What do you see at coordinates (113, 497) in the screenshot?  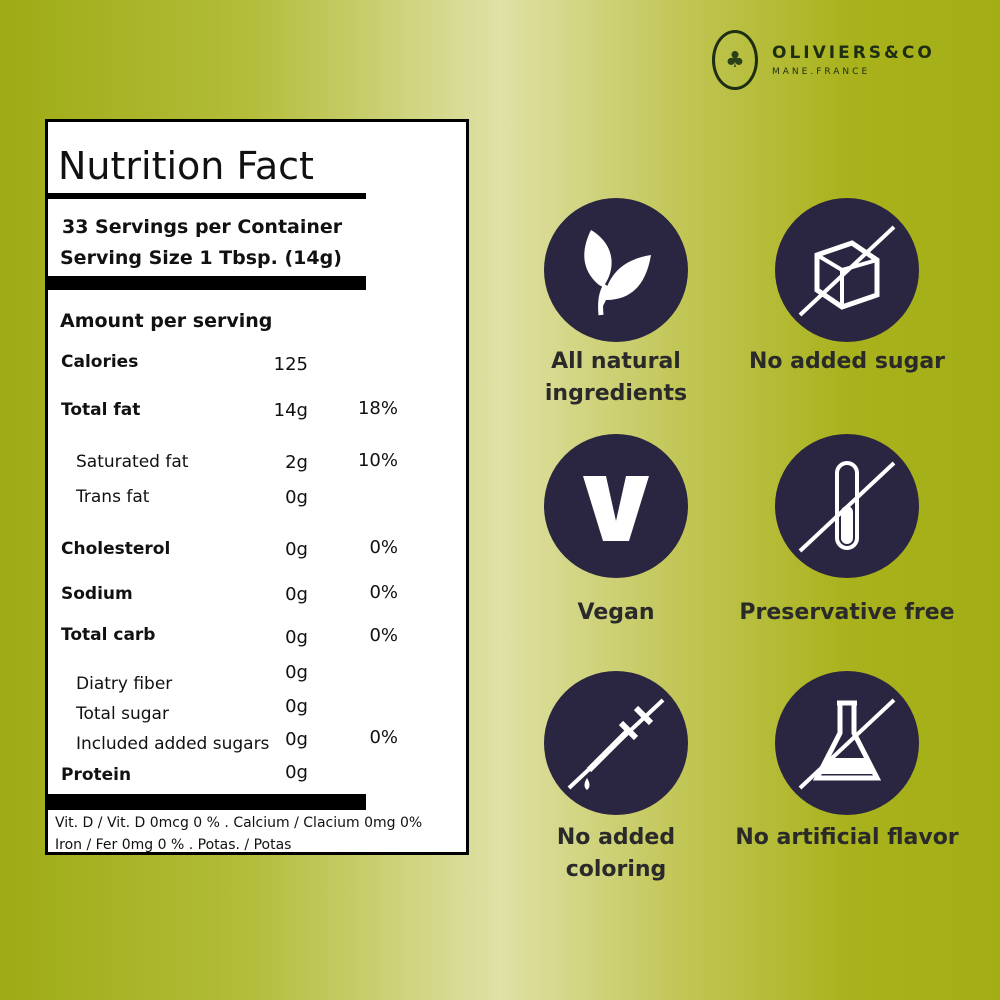 I see `nutrient-label: Trans fat` at bounding box center [113, 497].